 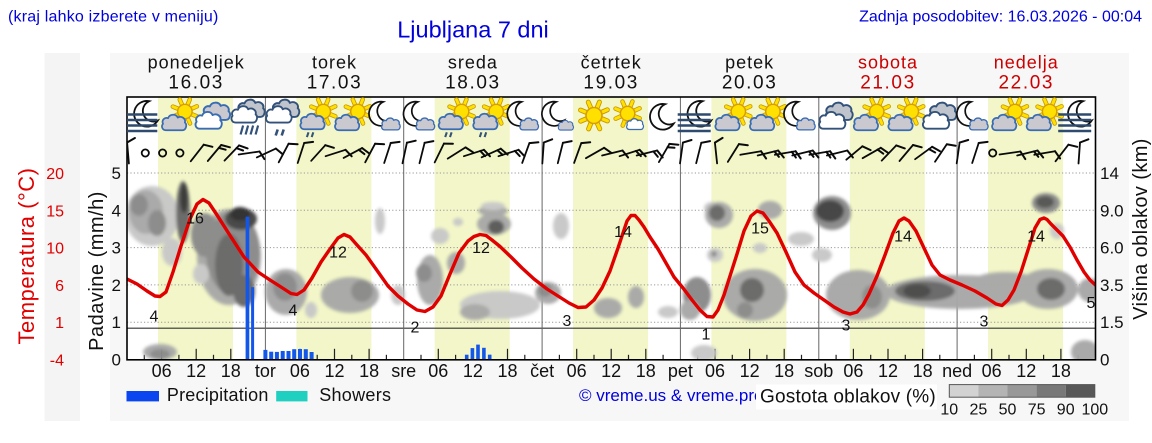 I want to click on svg-text: sob, so click(x=818, y=371).